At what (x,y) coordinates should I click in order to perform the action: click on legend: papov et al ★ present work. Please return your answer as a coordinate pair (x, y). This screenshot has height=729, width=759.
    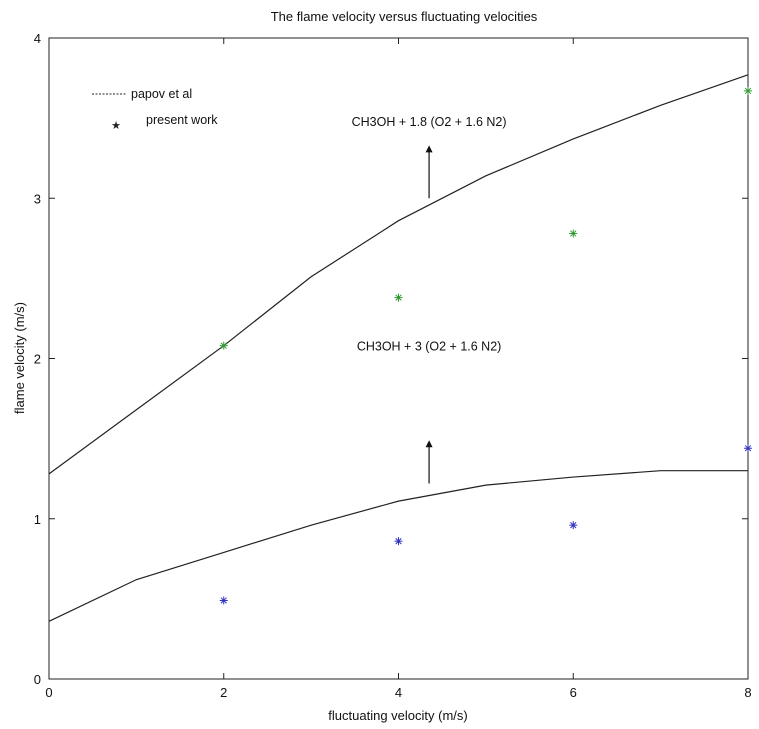
    Looking at the image, I should click on (155, 109).